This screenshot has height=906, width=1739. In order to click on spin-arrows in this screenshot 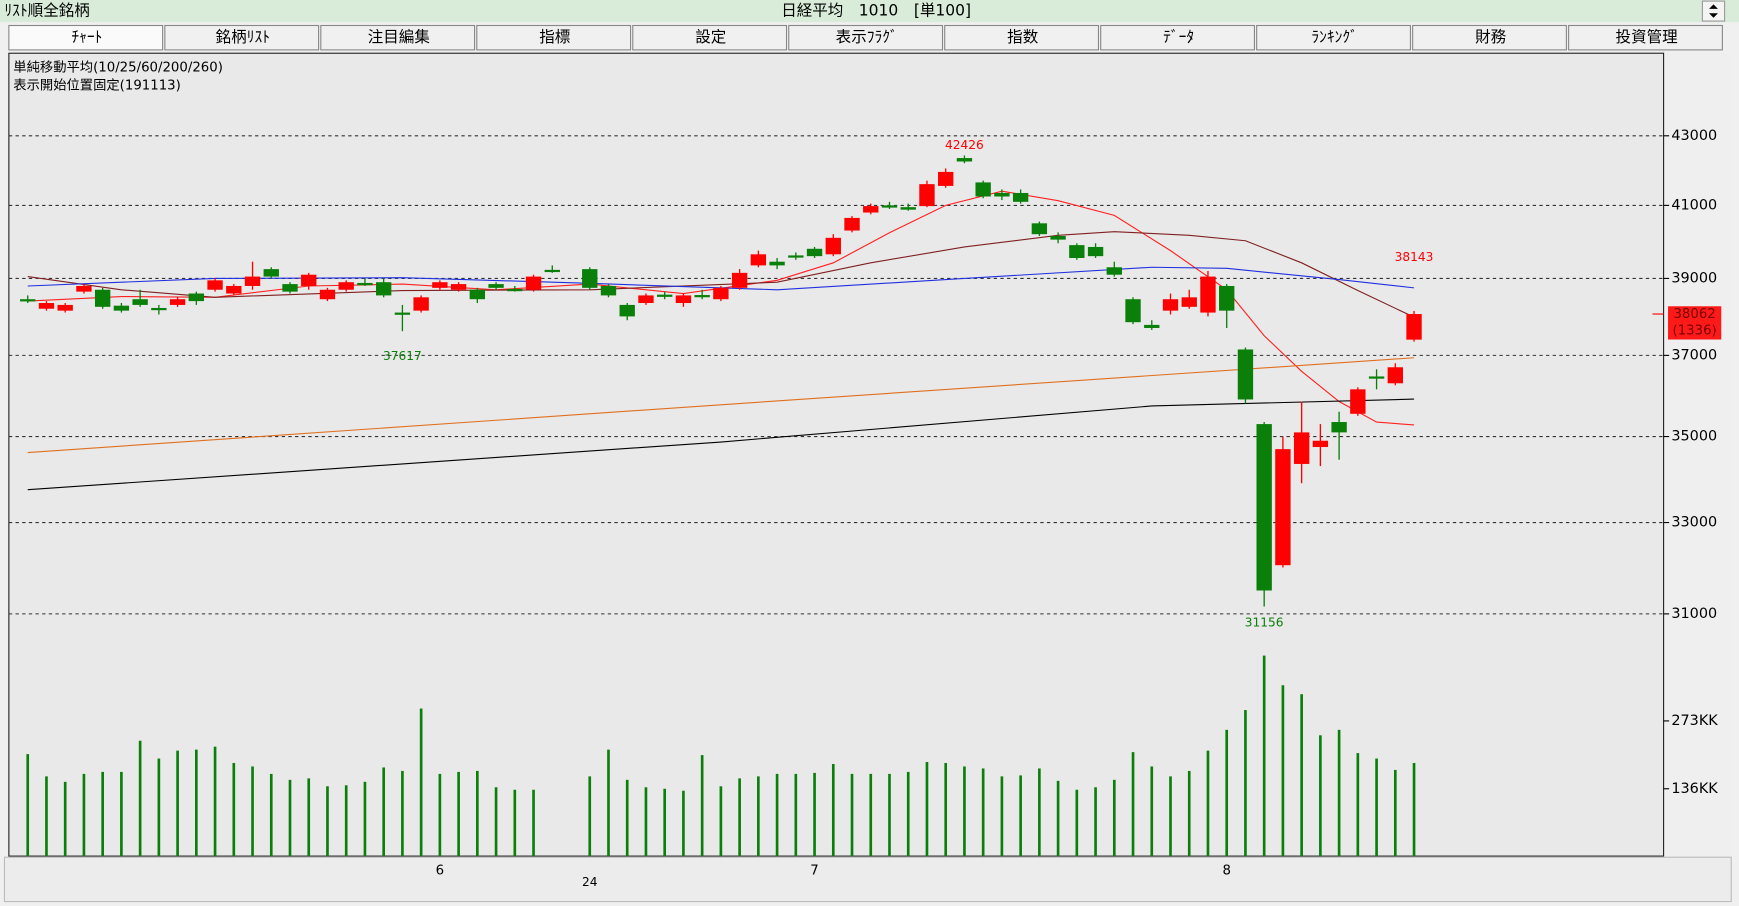, I will do `click(1713, 11)`.